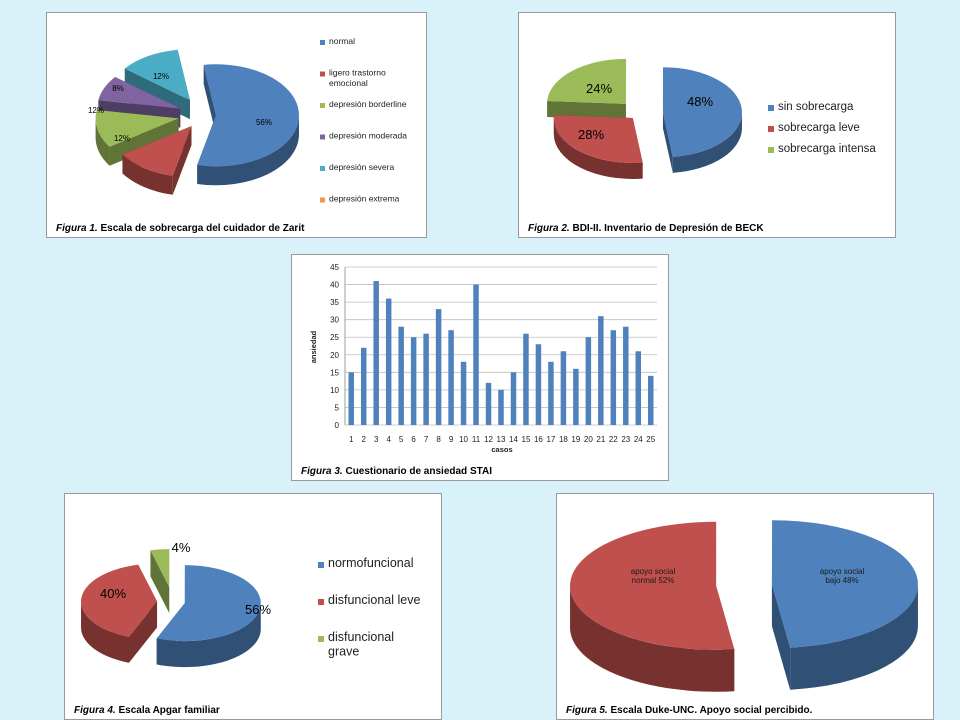  I want to click on x-tick-label: 10, so click(463, 439).